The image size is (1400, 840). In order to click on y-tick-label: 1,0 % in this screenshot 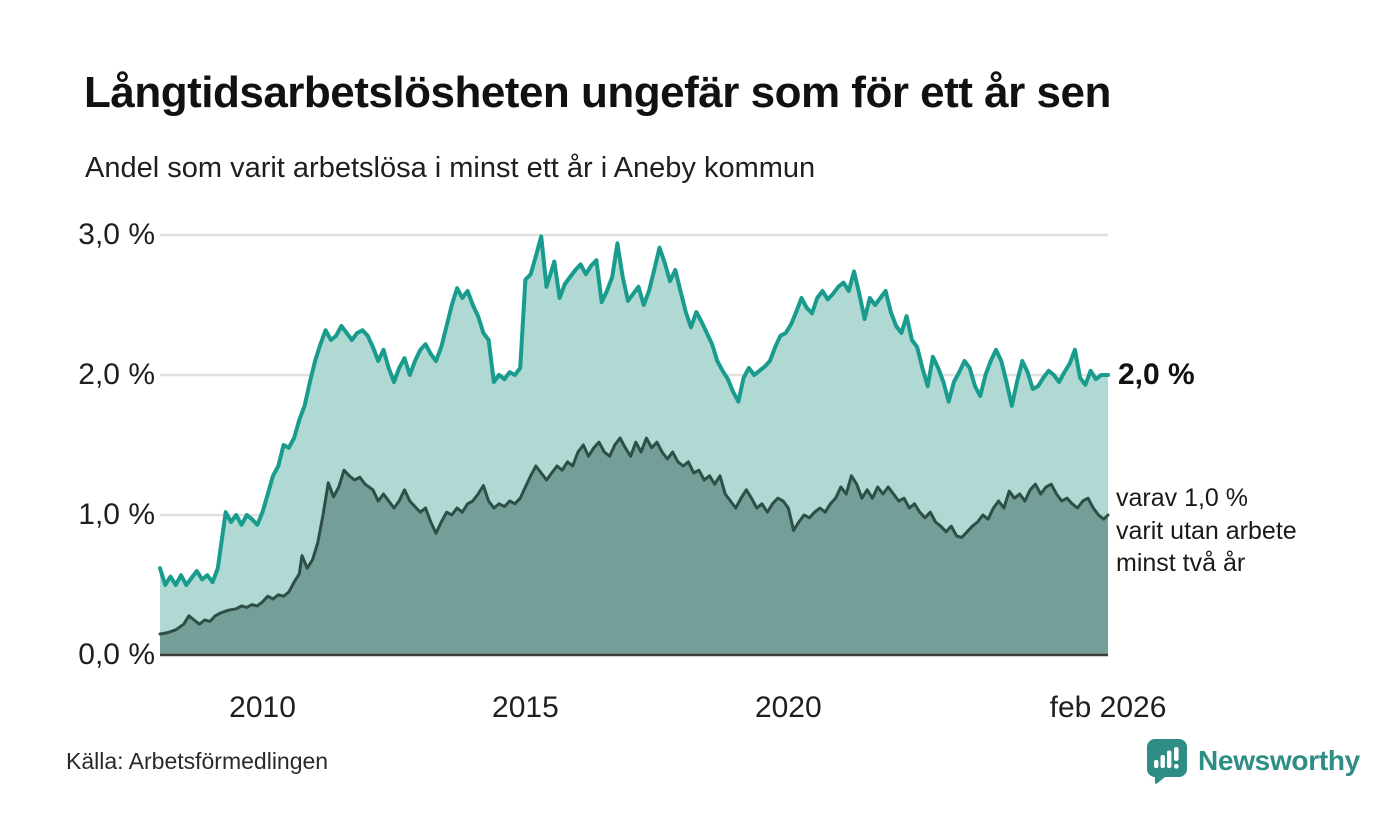, I will do `click(116, 514)`.